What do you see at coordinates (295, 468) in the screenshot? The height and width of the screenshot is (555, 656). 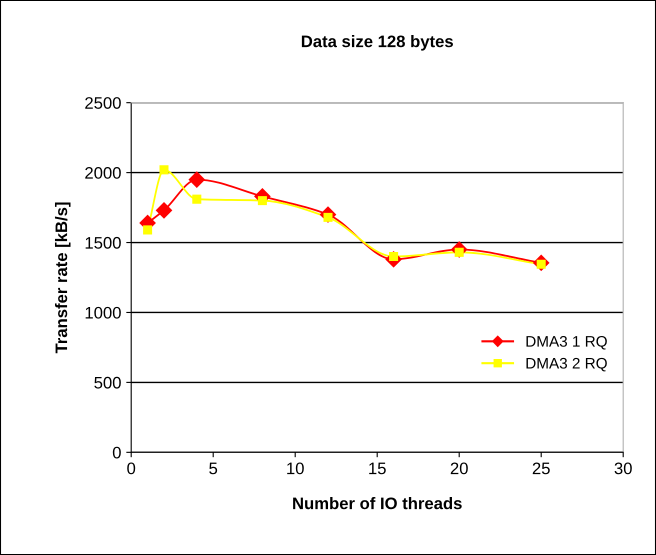 I see `x-tick-label: 10` at bounding box center [295, 468].